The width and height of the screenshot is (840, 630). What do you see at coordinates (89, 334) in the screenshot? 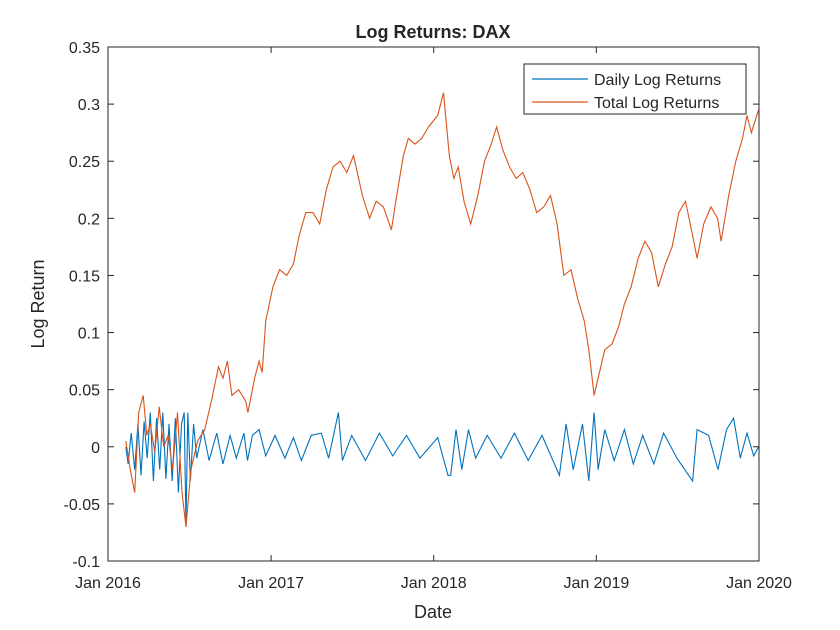
I see `y-tick-label: 0.1` at bounding box center [89, 334].